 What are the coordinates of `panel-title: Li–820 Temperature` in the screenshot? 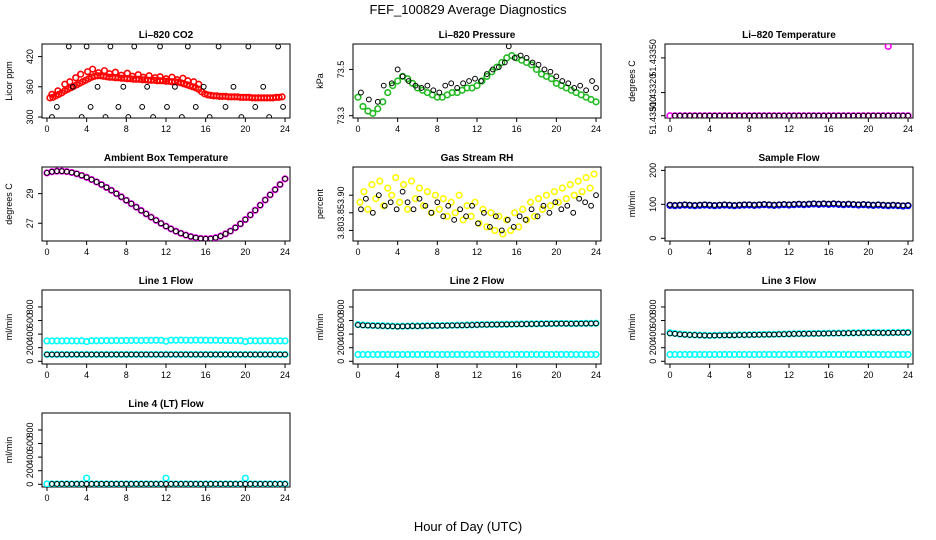 It's located at (789, 35).